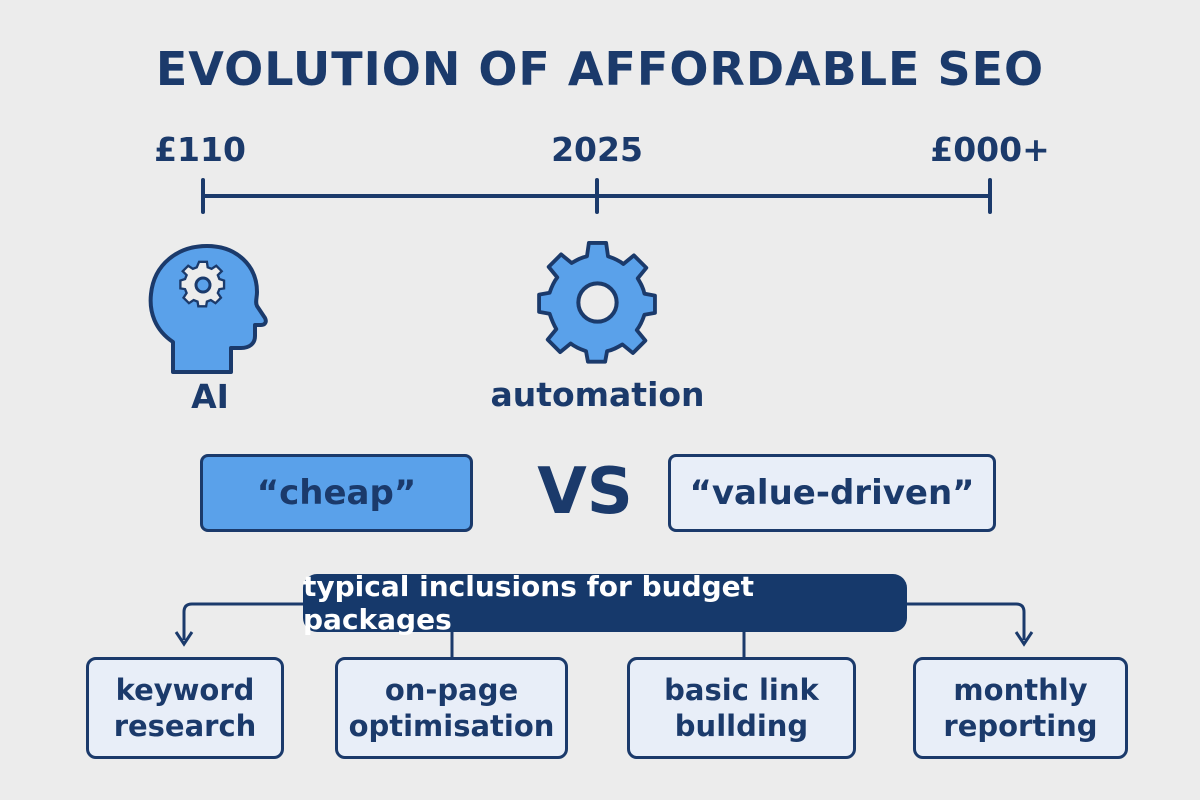  I want to click on automation-gear-icon, so click(597, 302).